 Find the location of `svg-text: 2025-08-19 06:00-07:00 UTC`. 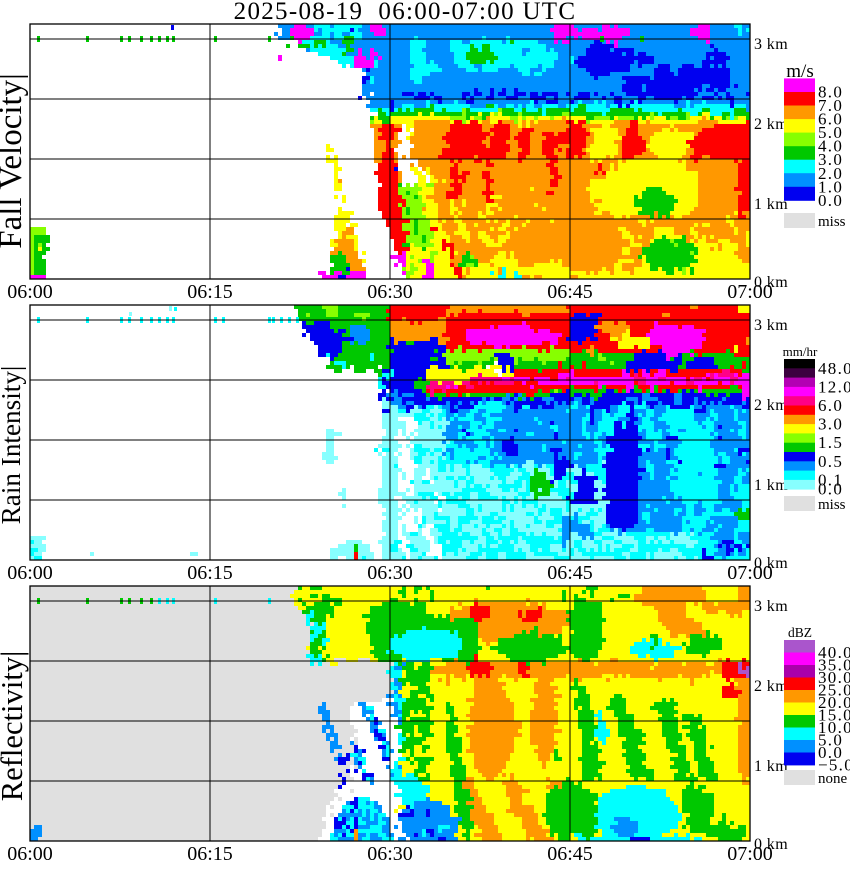

svg-text: 2025-08-19 06:00-07:00 UTC is located at coordinates (405, 12).